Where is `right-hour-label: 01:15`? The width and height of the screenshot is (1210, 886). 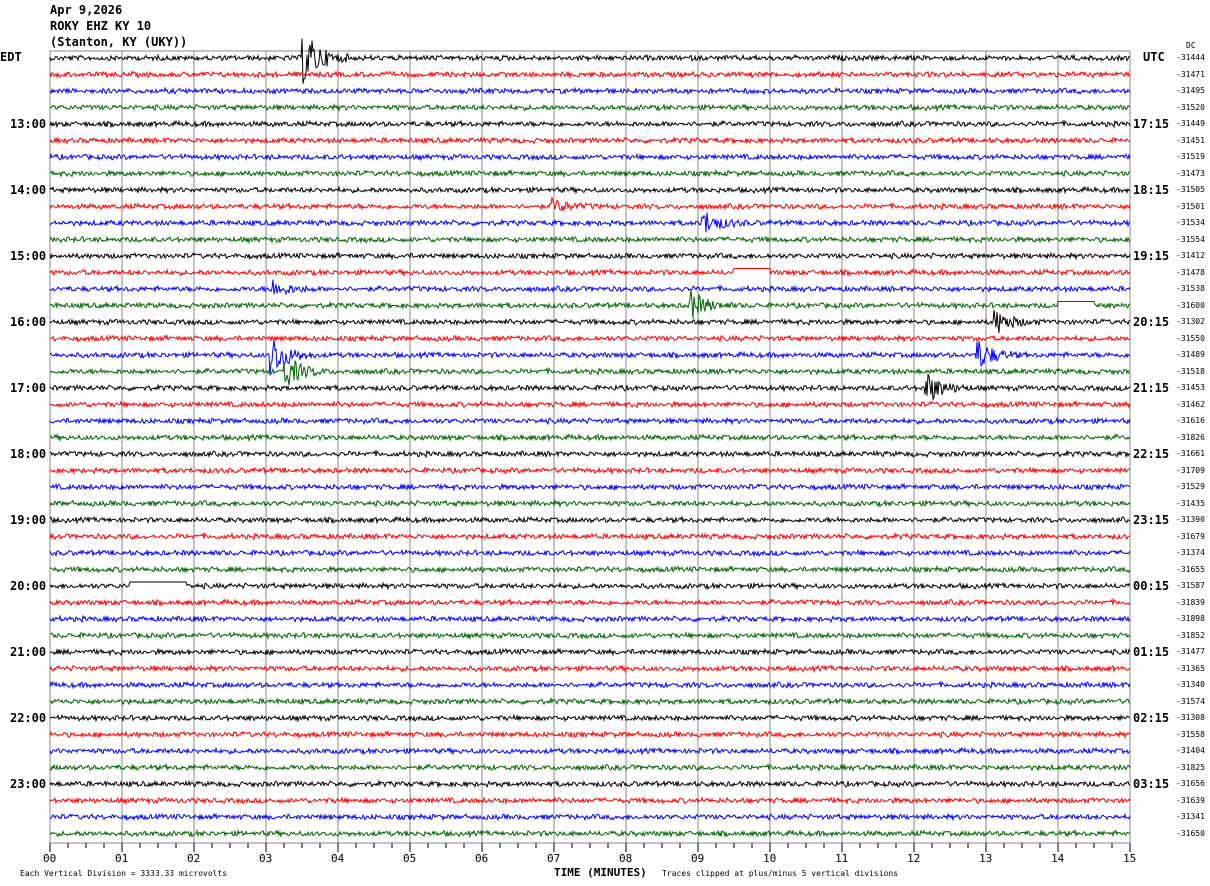
right-hour-label: 01:15 is located at coordinates (1151, 652).